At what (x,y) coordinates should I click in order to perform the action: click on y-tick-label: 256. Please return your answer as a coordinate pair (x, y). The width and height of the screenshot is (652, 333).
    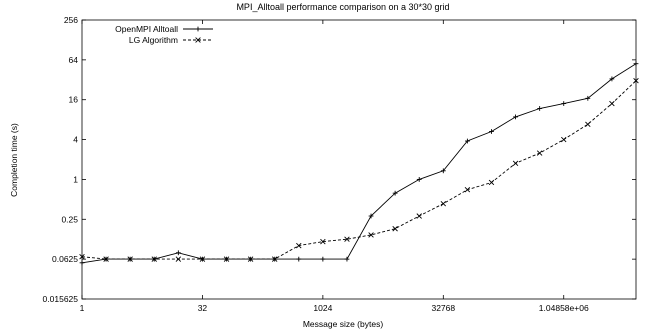
    Looking at the image, I should click on (71, 20).